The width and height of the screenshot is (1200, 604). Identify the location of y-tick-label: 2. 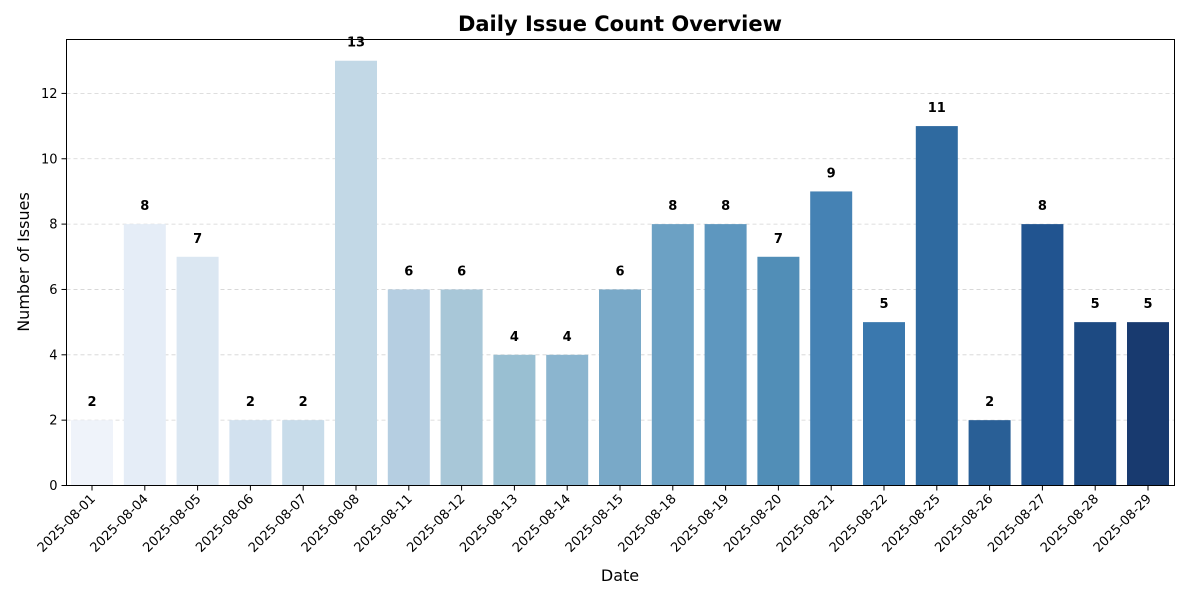
(53, 421).